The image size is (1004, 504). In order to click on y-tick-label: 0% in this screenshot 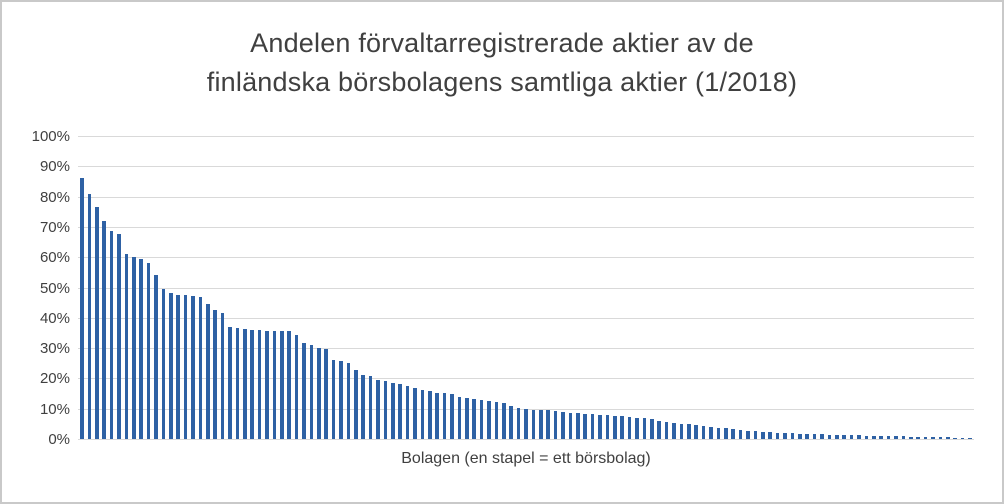, I will do `click(59, 439)`.